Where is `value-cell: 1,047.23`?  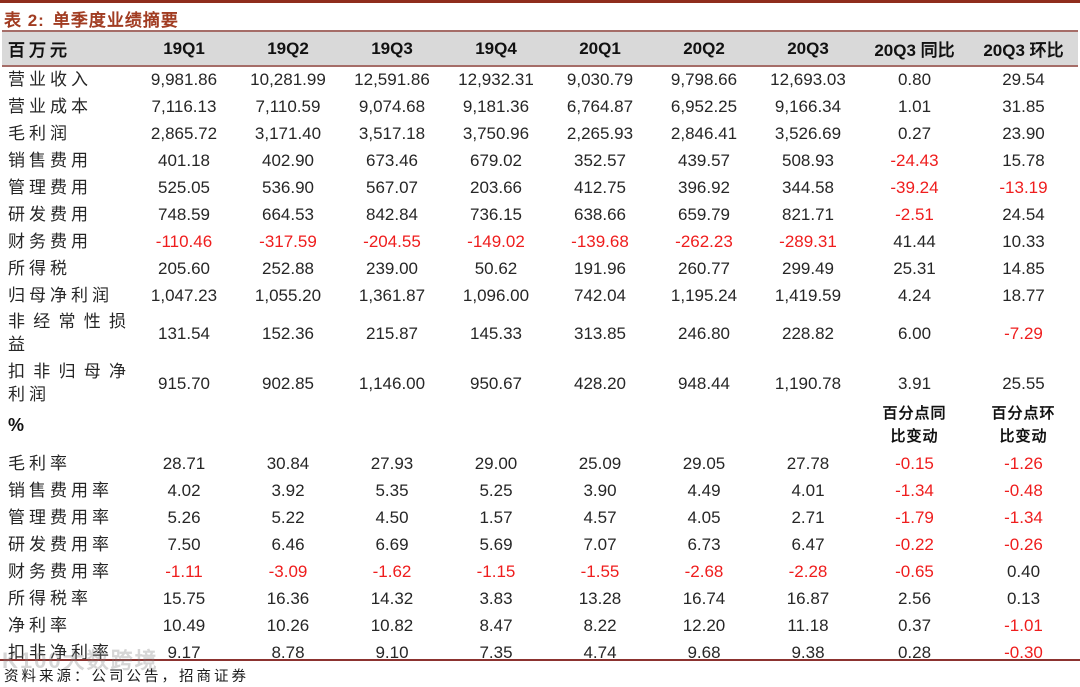
value-cell: 1,047.23 is located at coordinates (184, 295).